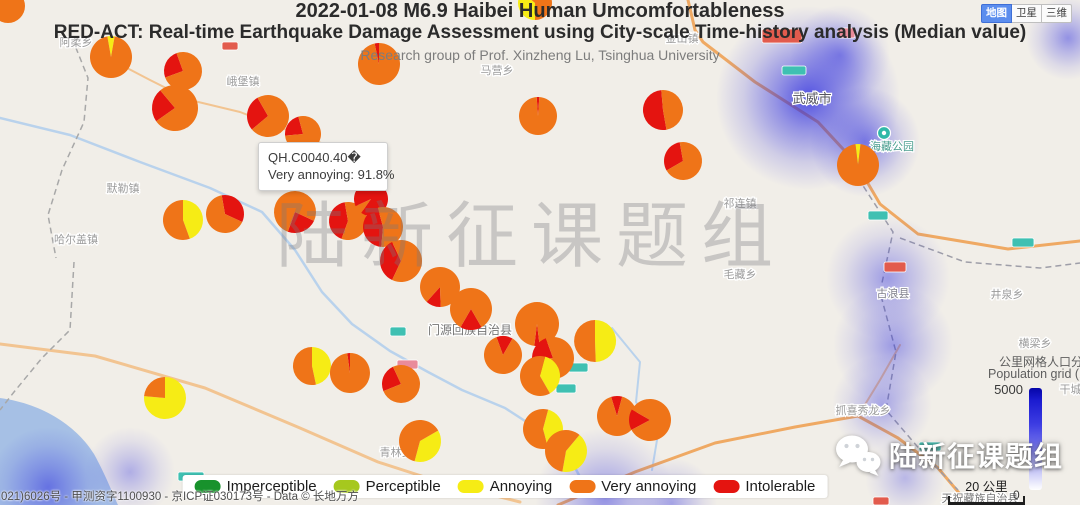  Describe the element at coordinates (780, 486) in the screenshot. I see `legend-label: Intolerable` at that location.